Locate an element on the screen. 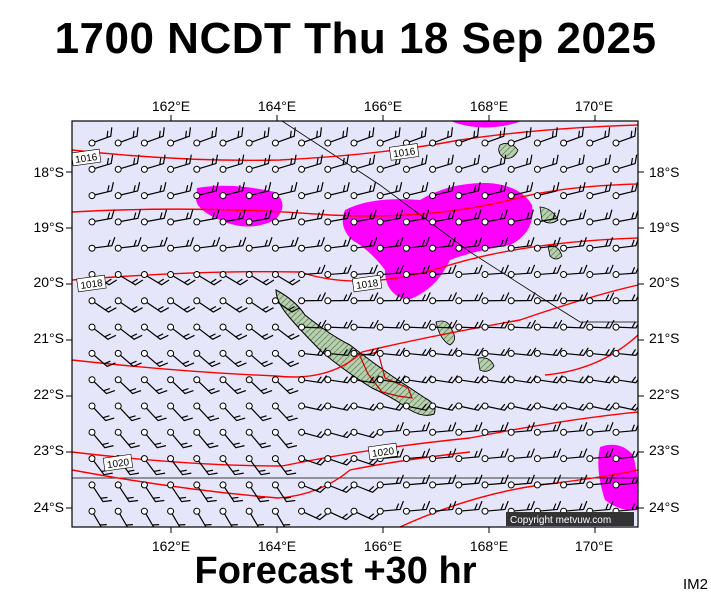 The height and width of the screenshot is (600, 711). lon-label-168-bottom: 168°E is located at coordinates (489, 546).